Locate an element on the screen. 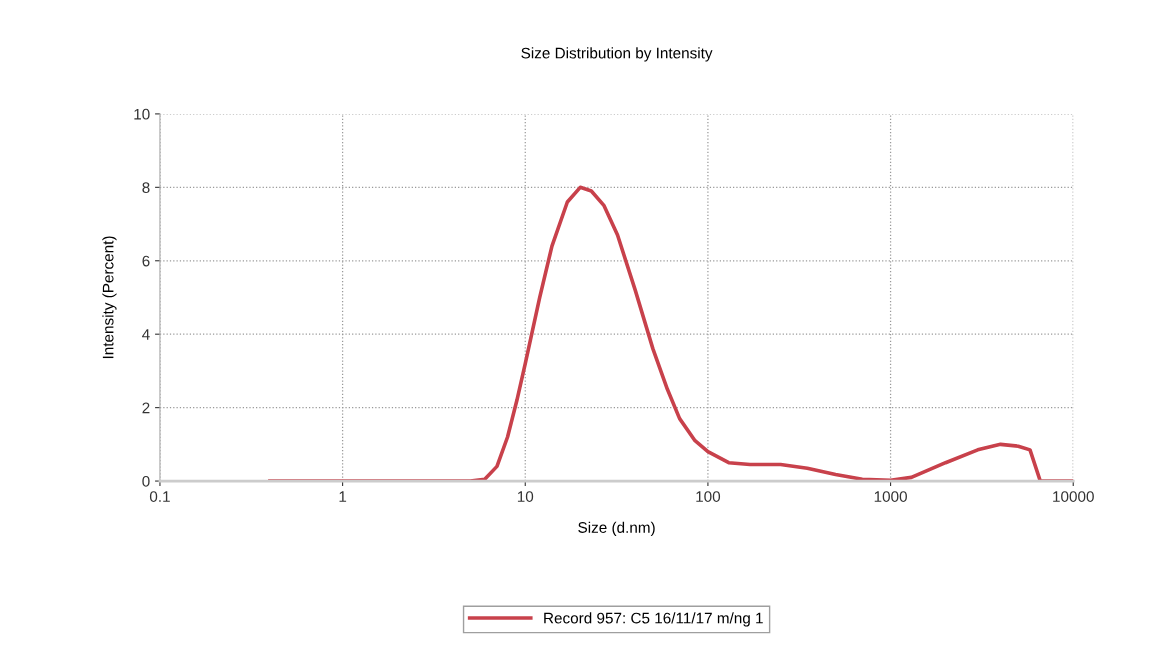  x-tick-label: 0.1 is located at coordinates (159, 496).